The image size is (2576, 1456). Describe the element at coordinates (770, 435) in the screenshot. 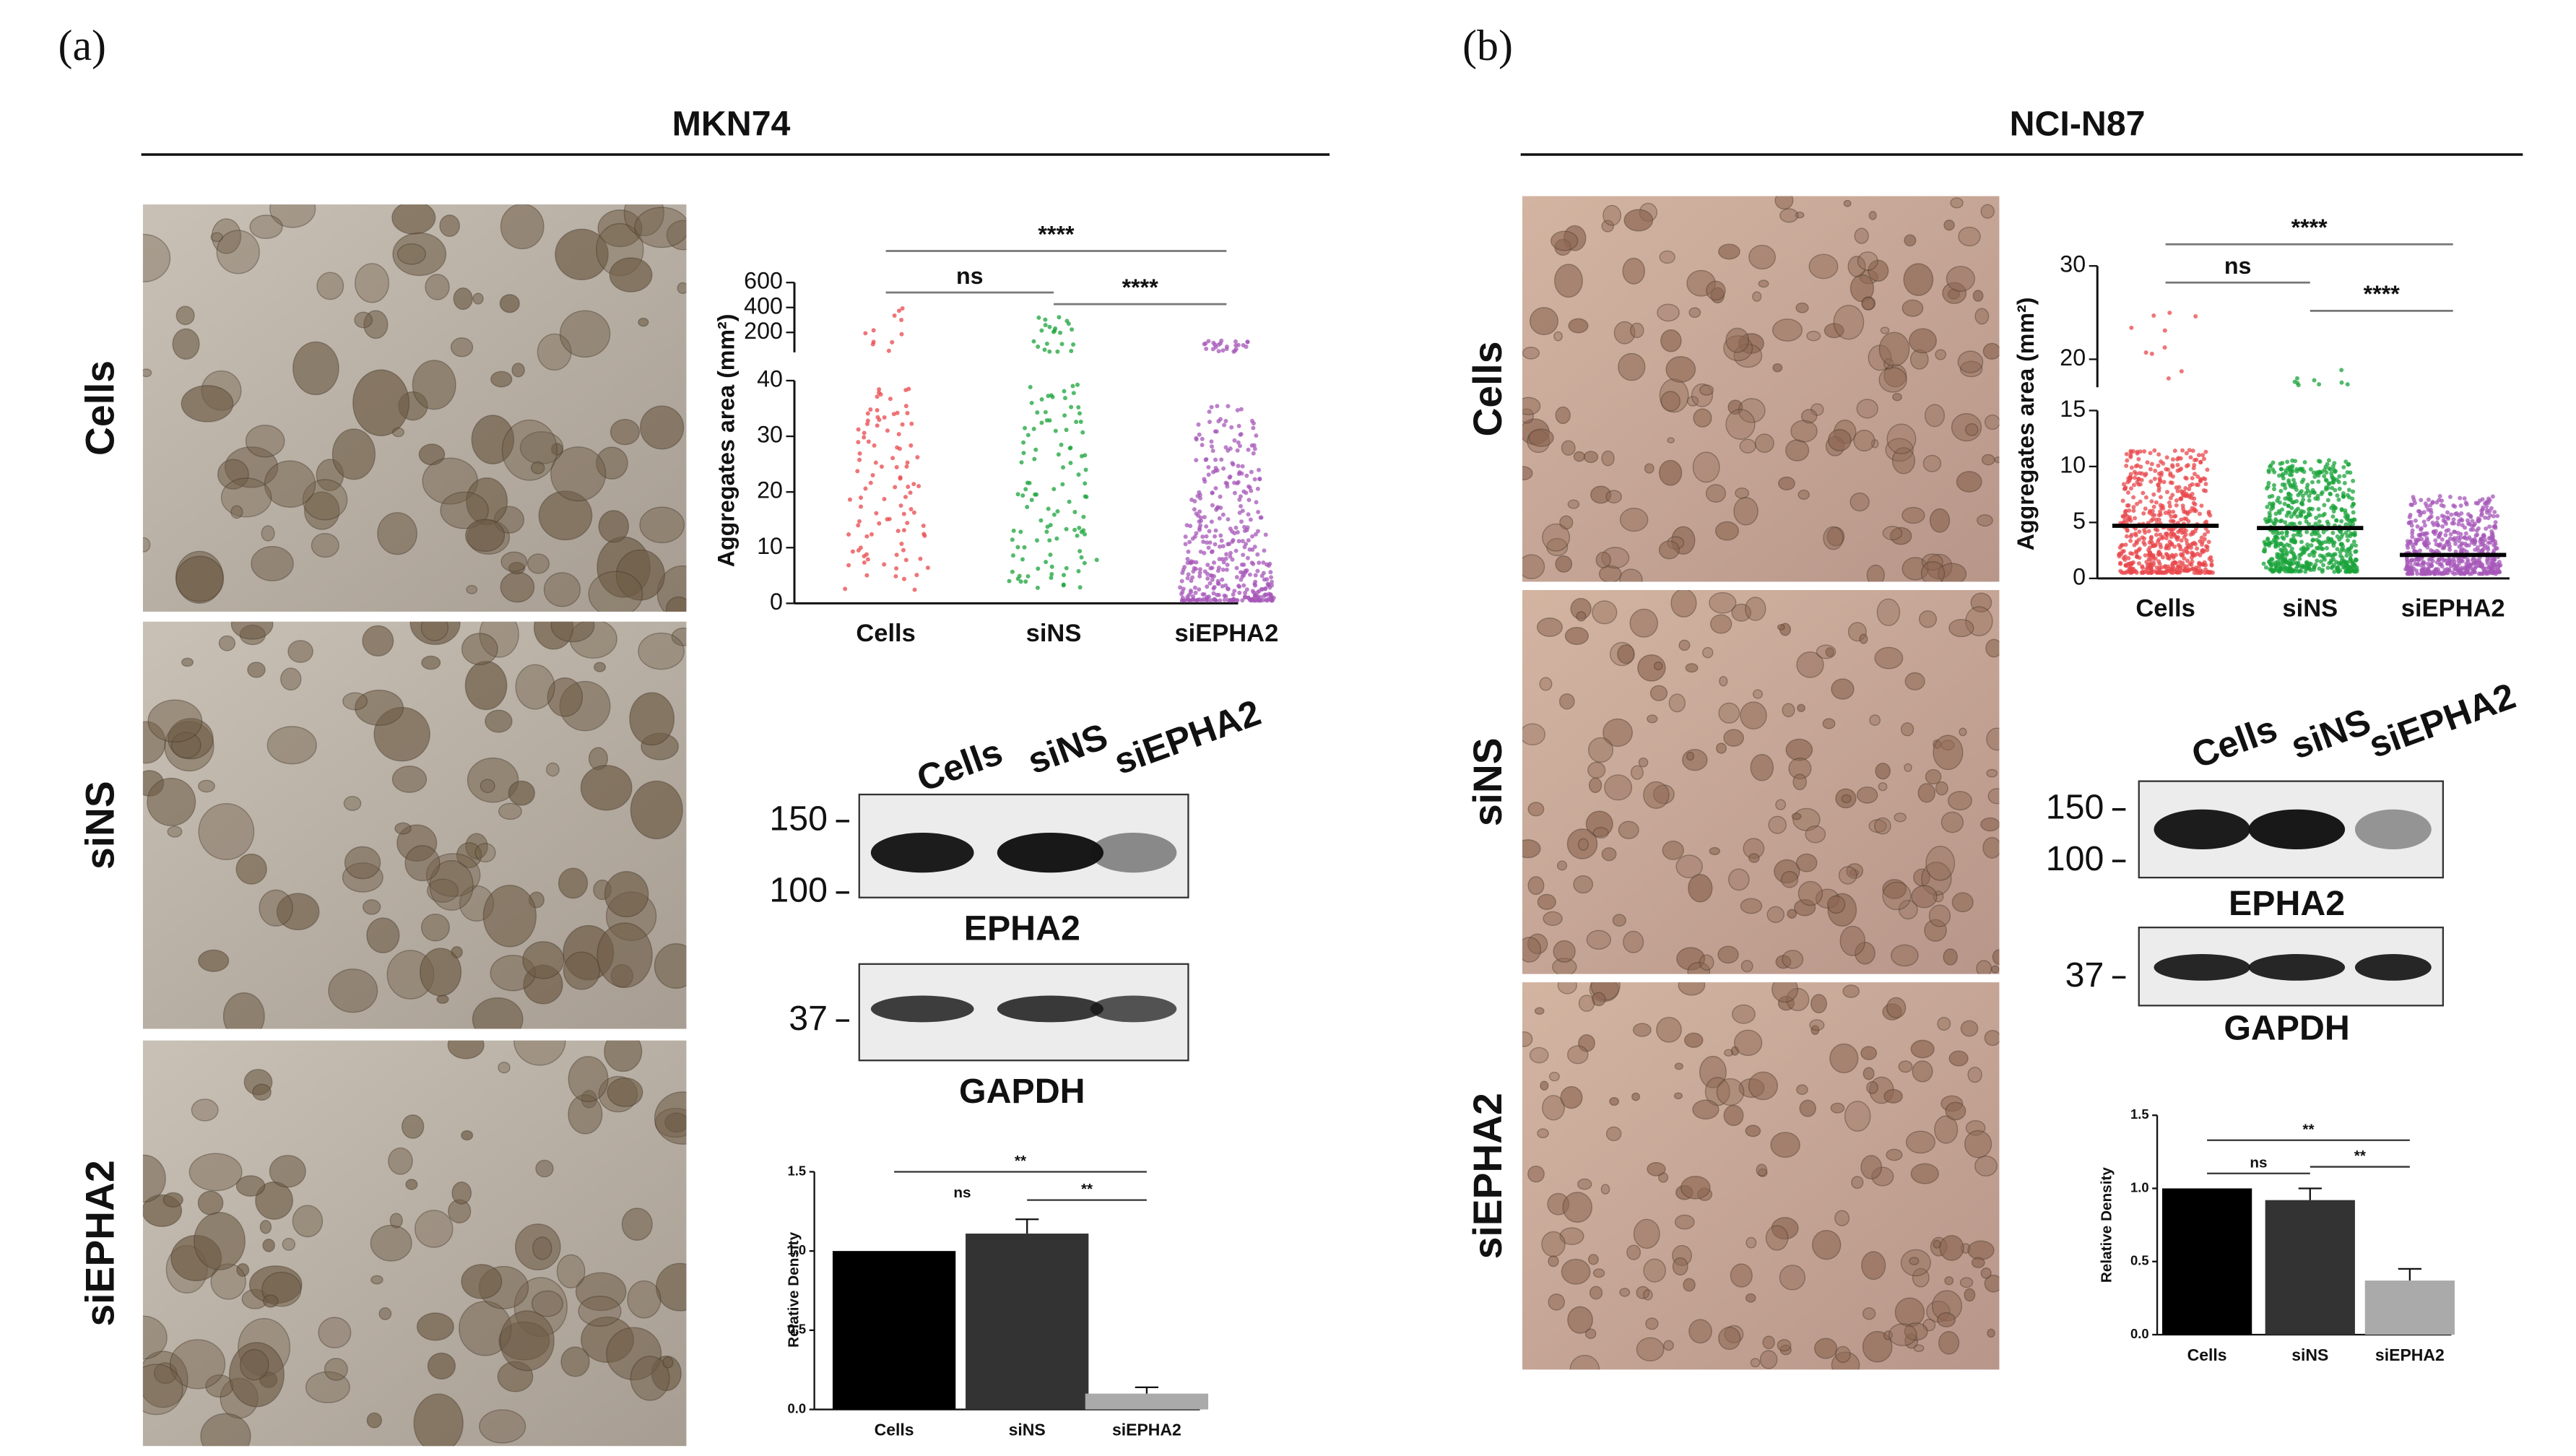

I see `y-tick-label: 30` at that location.